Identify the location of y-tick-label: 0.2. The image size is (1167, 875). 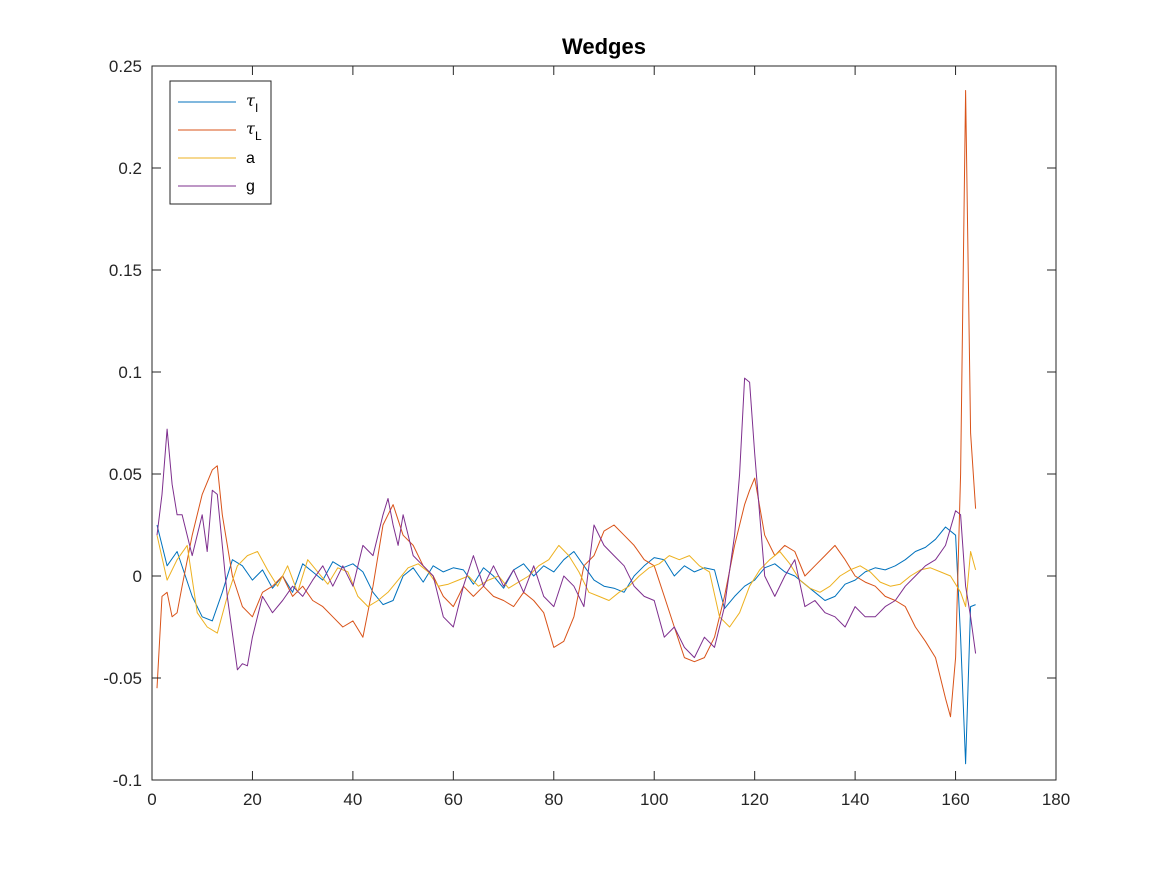
(130, 168).